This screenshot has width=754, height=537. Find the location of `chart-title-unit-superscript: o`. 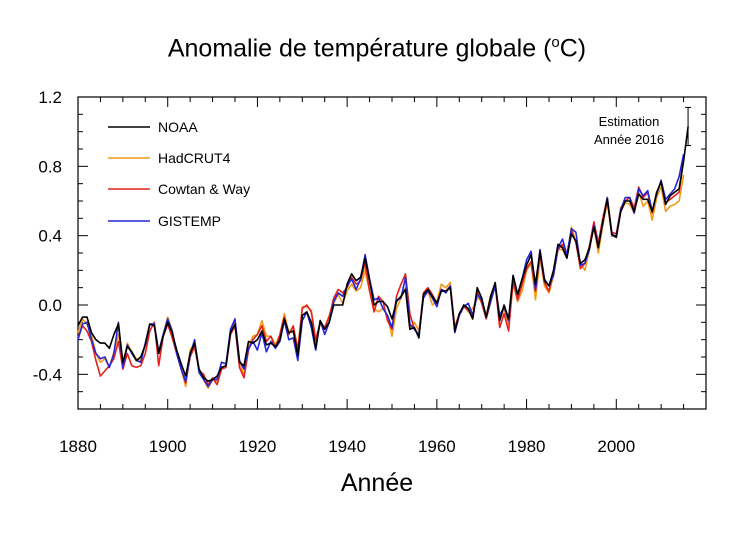

chart-title-unit-superscript: o is located at coordinates (555, 42).